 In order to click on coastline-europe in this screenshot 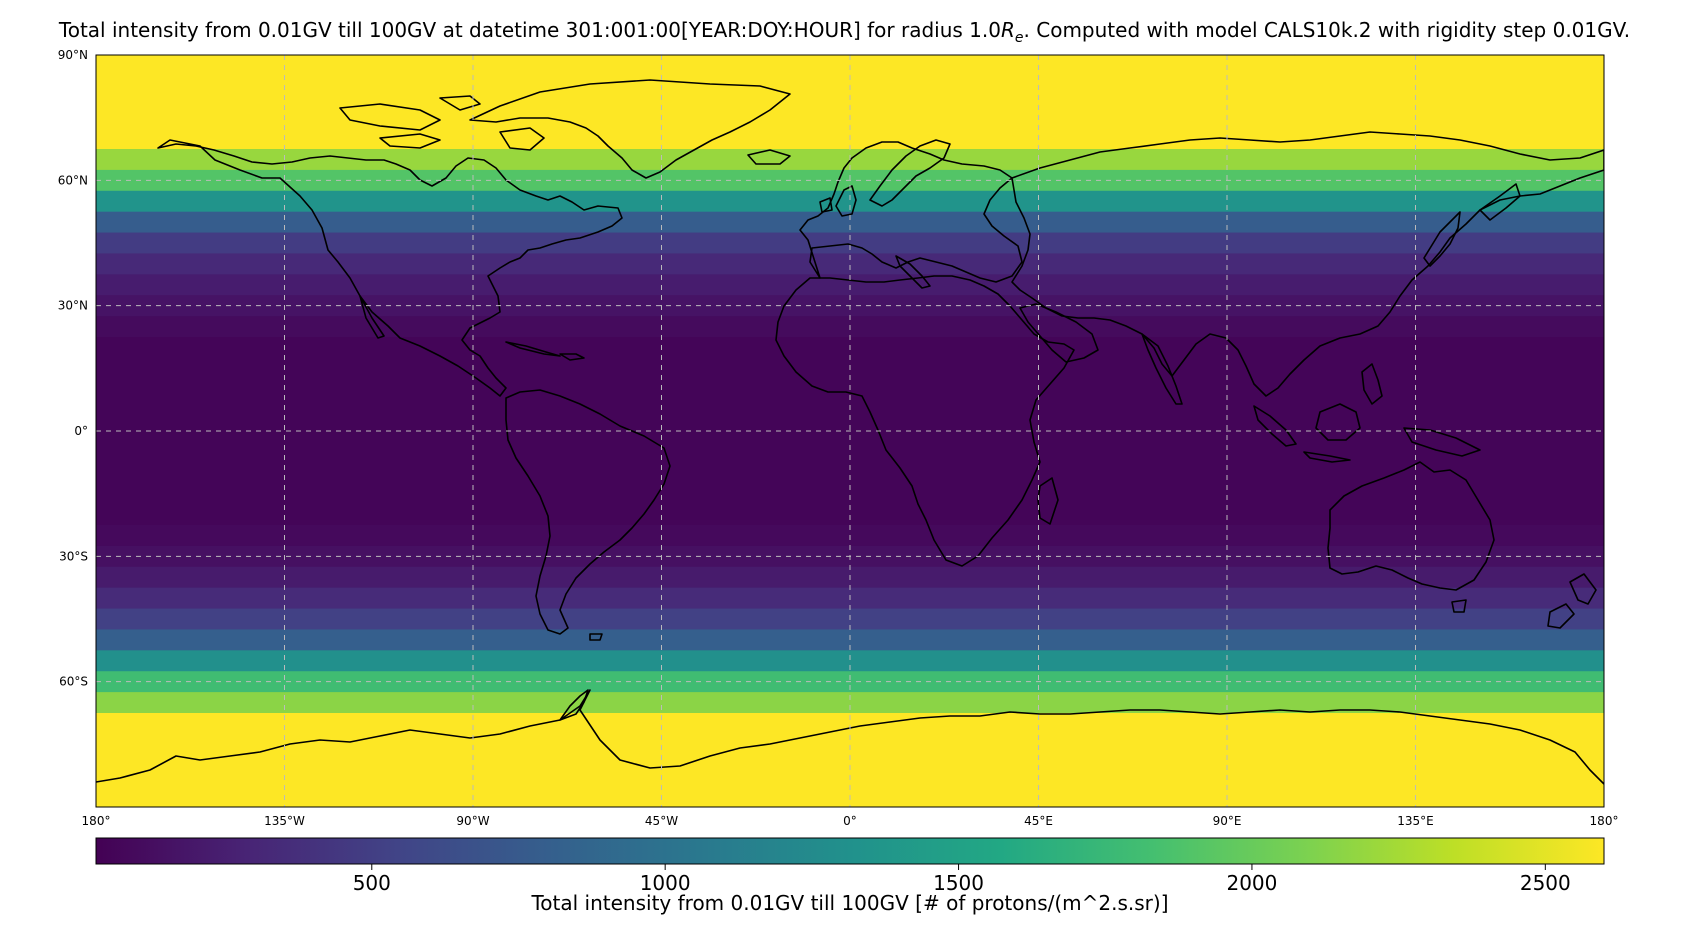, I will do `click(911, 212)`.